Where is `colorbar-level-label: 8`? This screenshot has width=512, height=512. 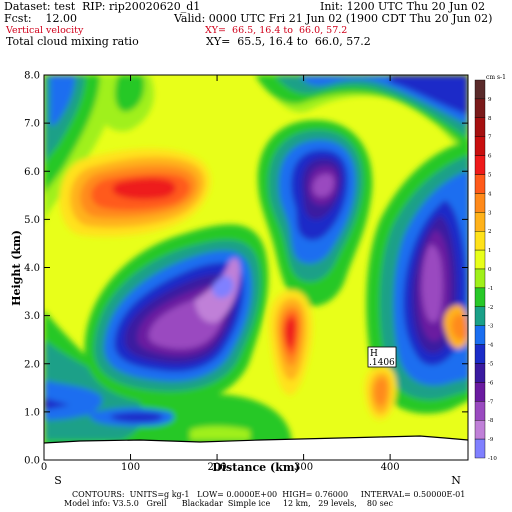 colorbar-level-label: 8 is located at coordinates (490, 119).